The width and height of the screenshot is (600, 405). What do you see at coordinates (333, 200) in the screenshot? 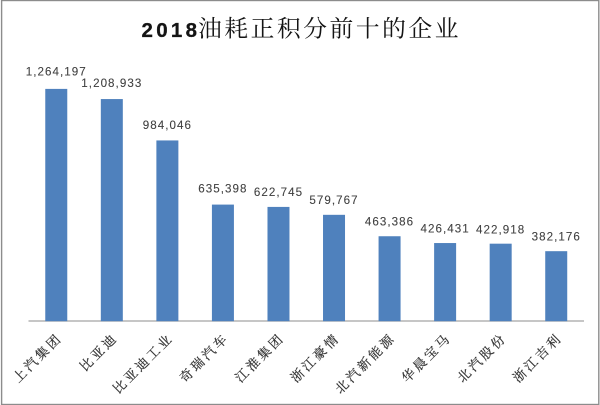
I see `svg-text: 579,767` at bounding box center [333, 200].